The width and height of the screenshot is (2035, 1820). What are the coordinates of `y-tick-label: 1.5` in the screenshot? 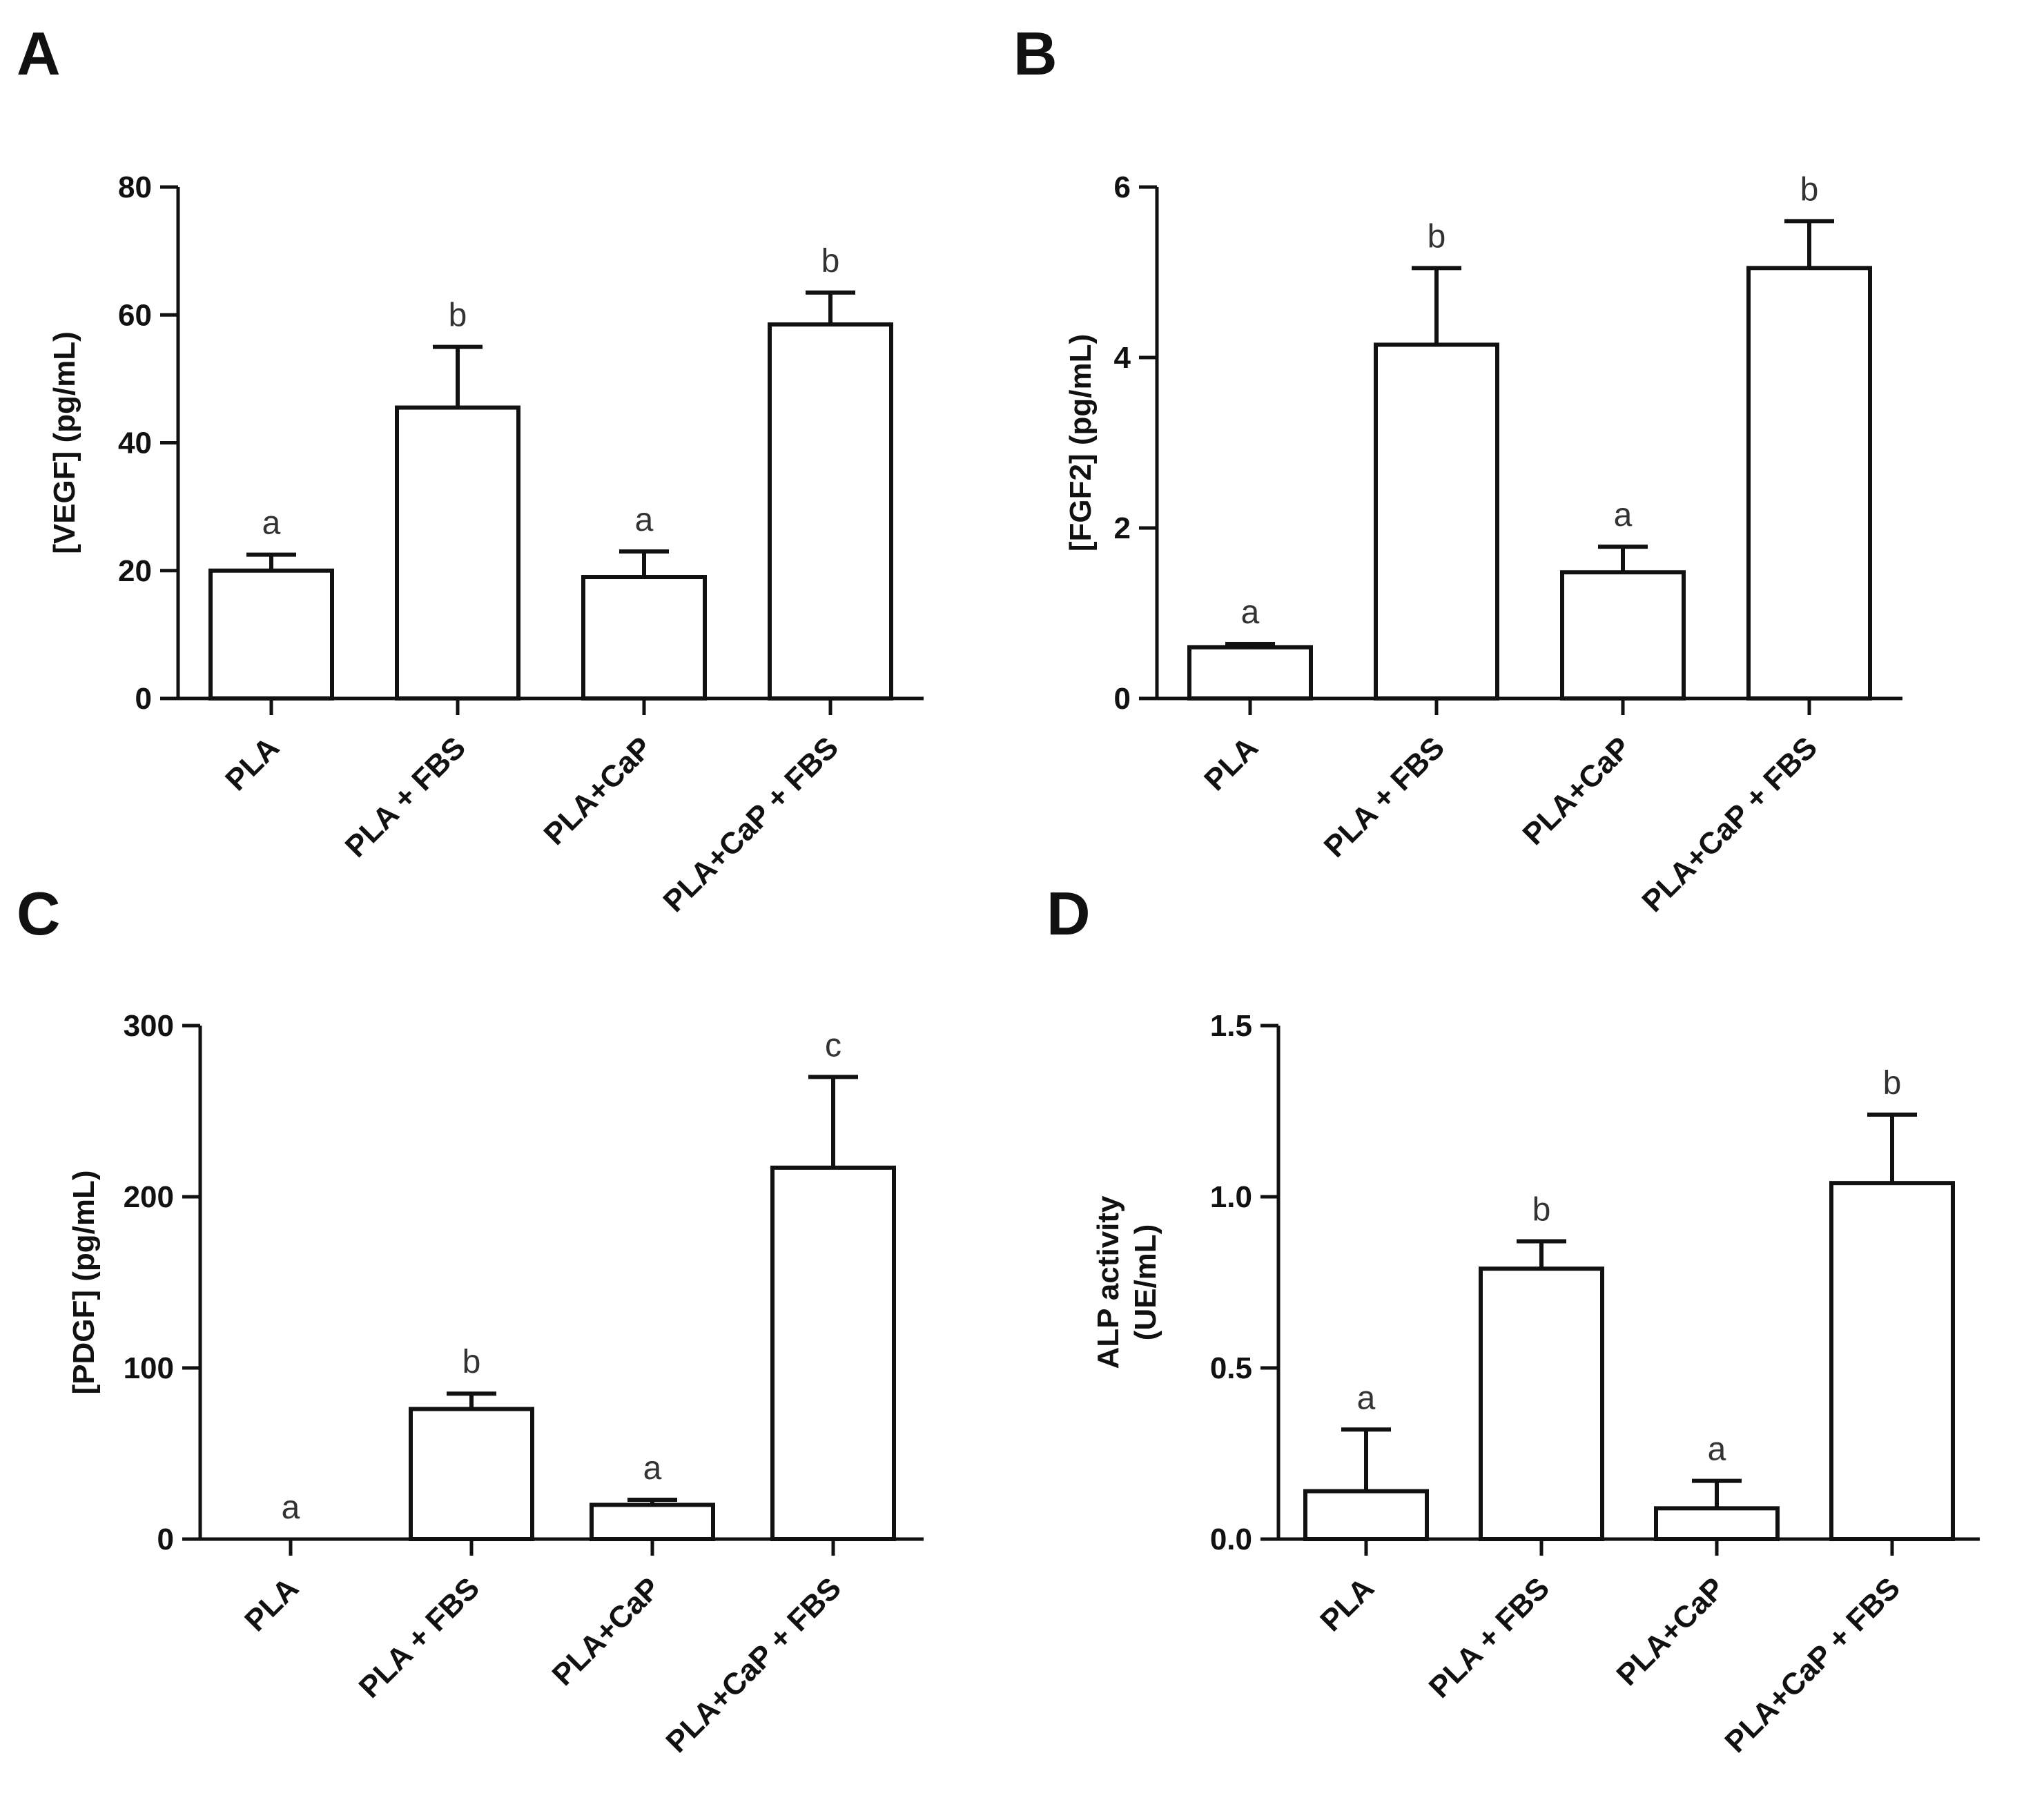 It's located at (1231, 1026).